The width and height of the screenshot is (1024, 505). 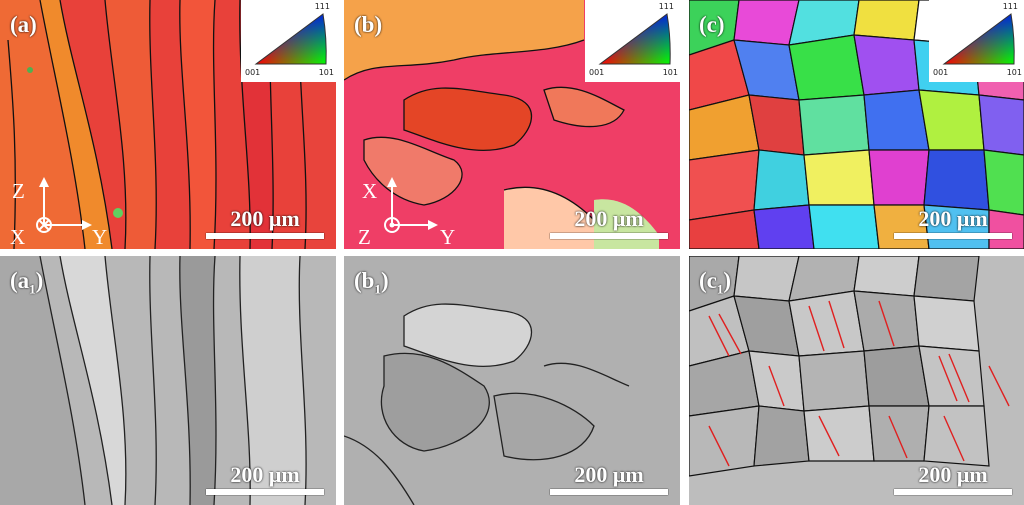 I want to click on coordinate-axes-a: Z X Y, so click(x=60, y=204).